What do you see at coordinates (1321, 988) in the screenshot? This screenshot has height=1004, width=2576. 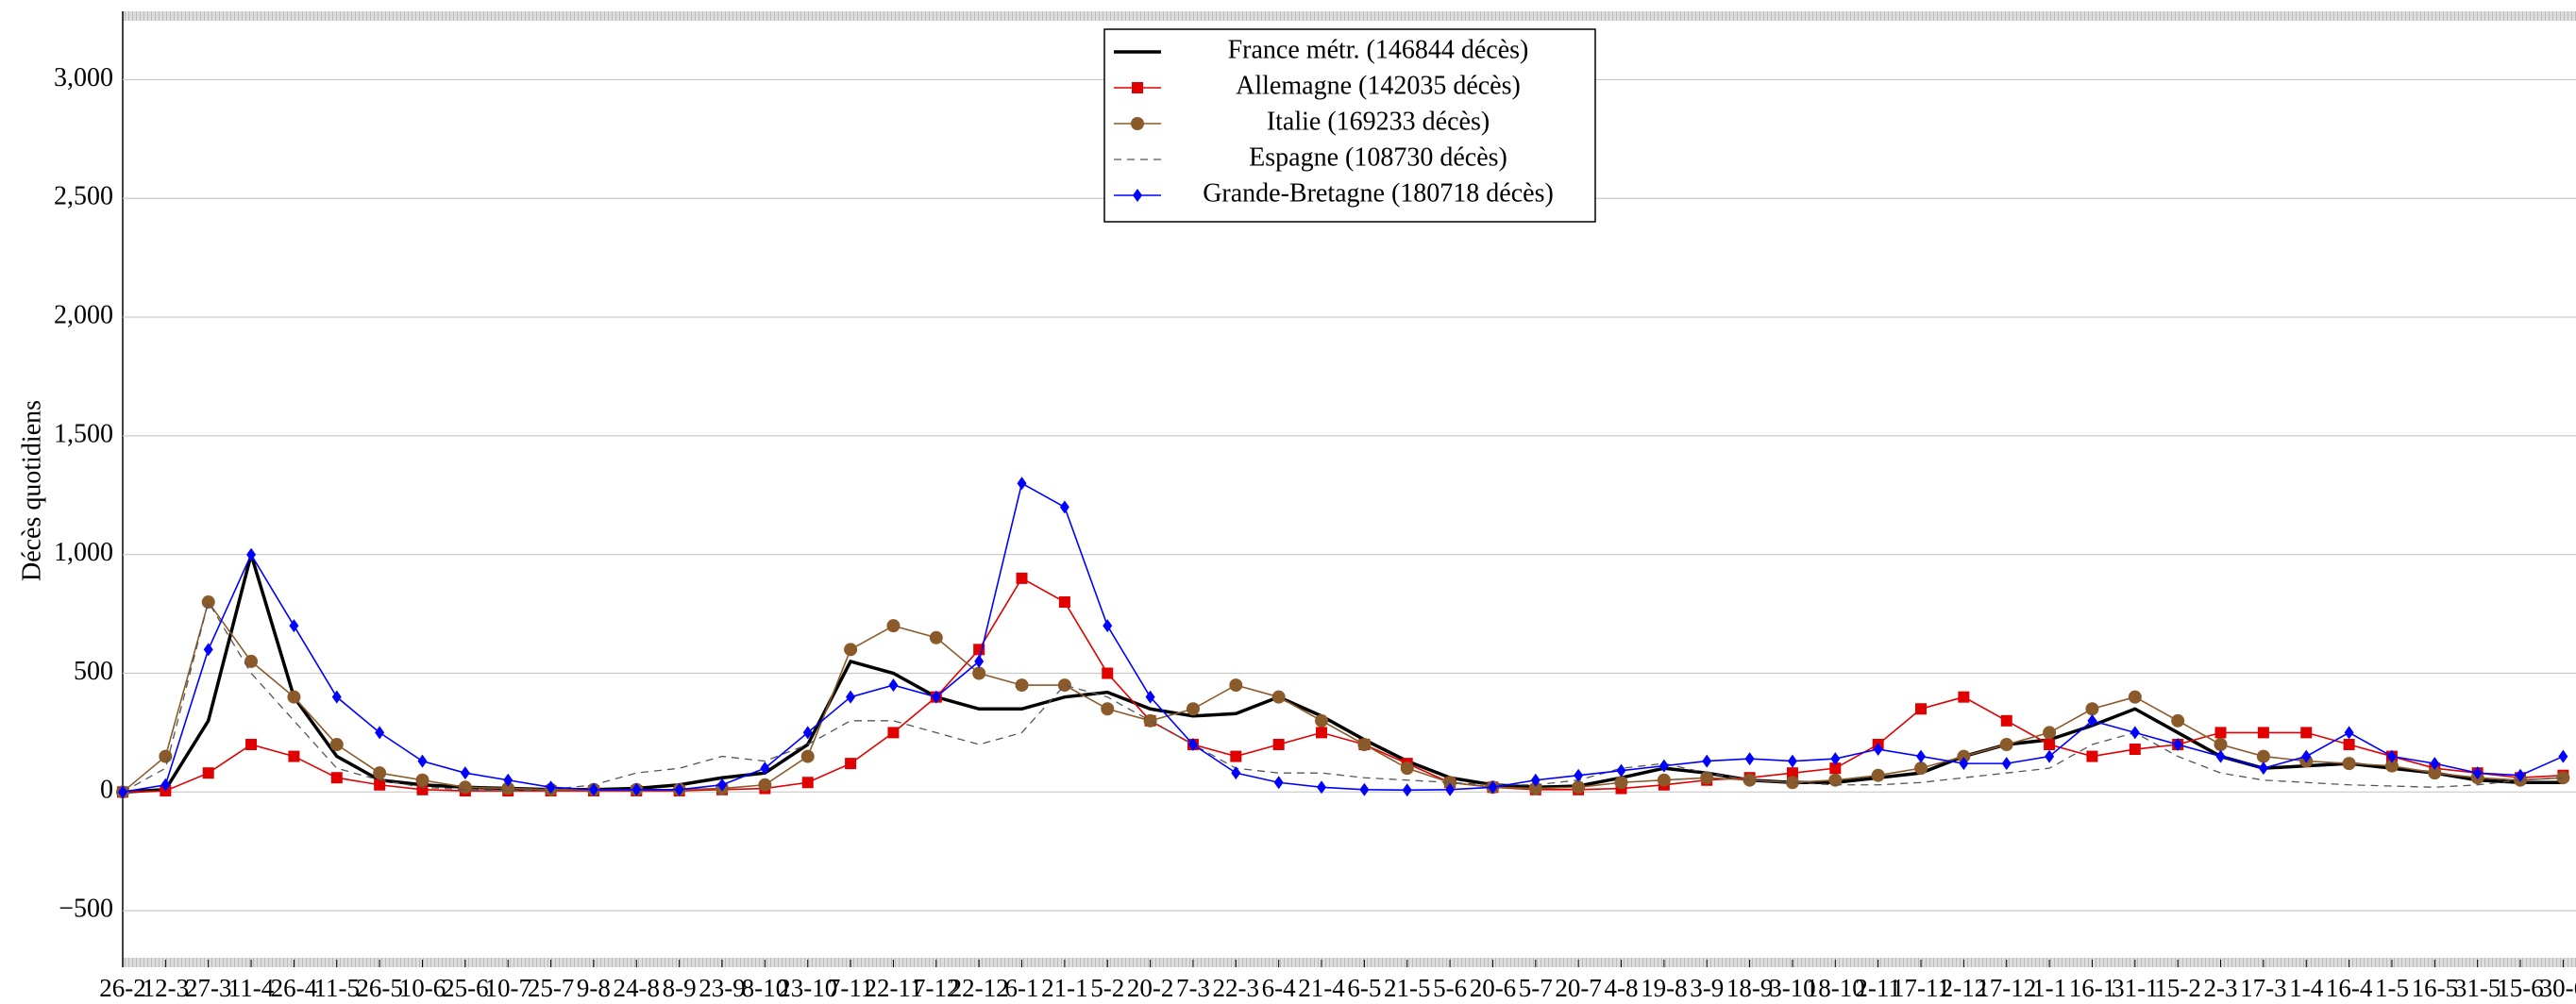 I see `x-tick-label: 21-4` at bounding box center [1321, 988].